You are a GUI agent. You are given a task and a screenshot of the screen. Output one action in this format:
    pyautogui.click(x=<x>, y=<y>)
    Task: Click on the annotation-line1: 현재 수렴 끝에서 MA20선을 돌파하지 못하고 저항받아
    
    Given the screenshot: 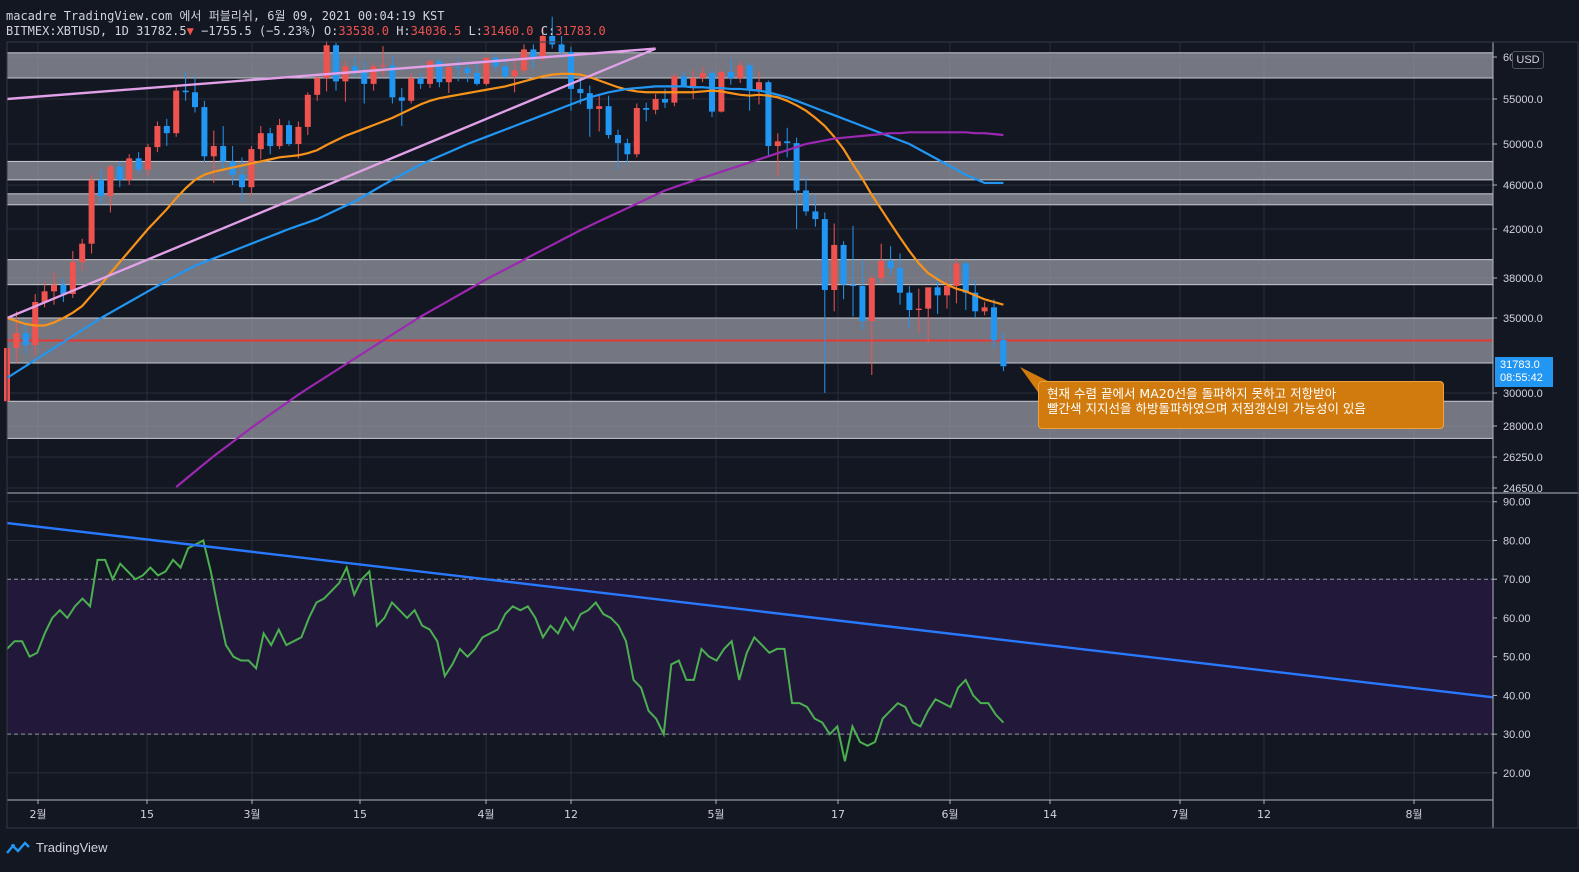 What is the action you would take?
    pyautogui.click(x=1192, y=393)
    